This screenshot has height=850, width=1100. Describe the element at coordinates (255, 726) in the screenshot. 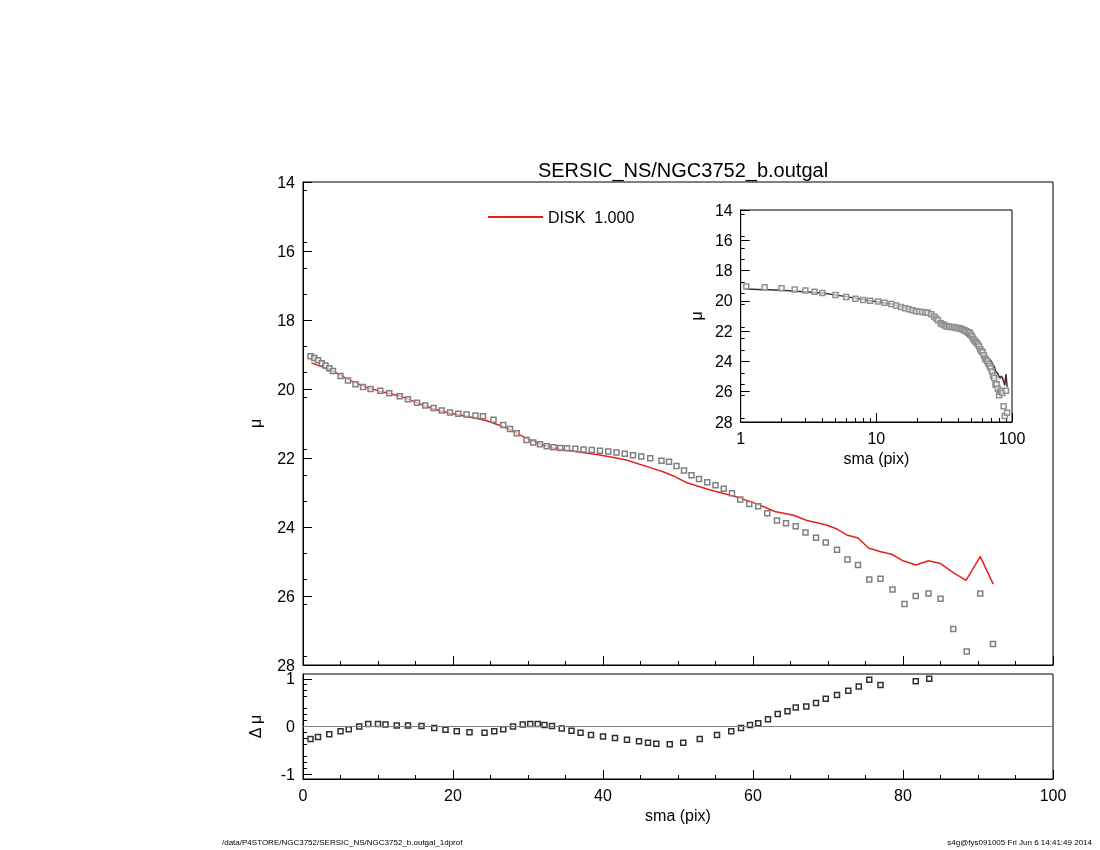

I see `y-axis-title: Δ μ` at that location.